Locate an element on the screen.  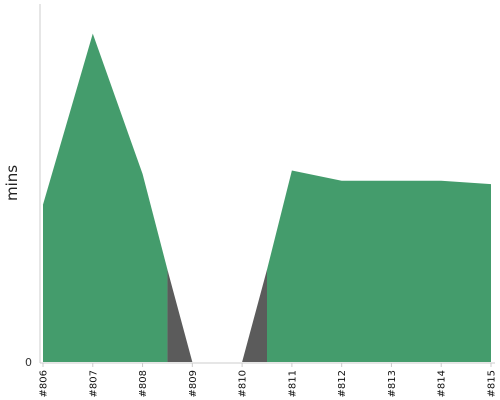
x-tick-label: #806 is located at coordinates (44, 383).